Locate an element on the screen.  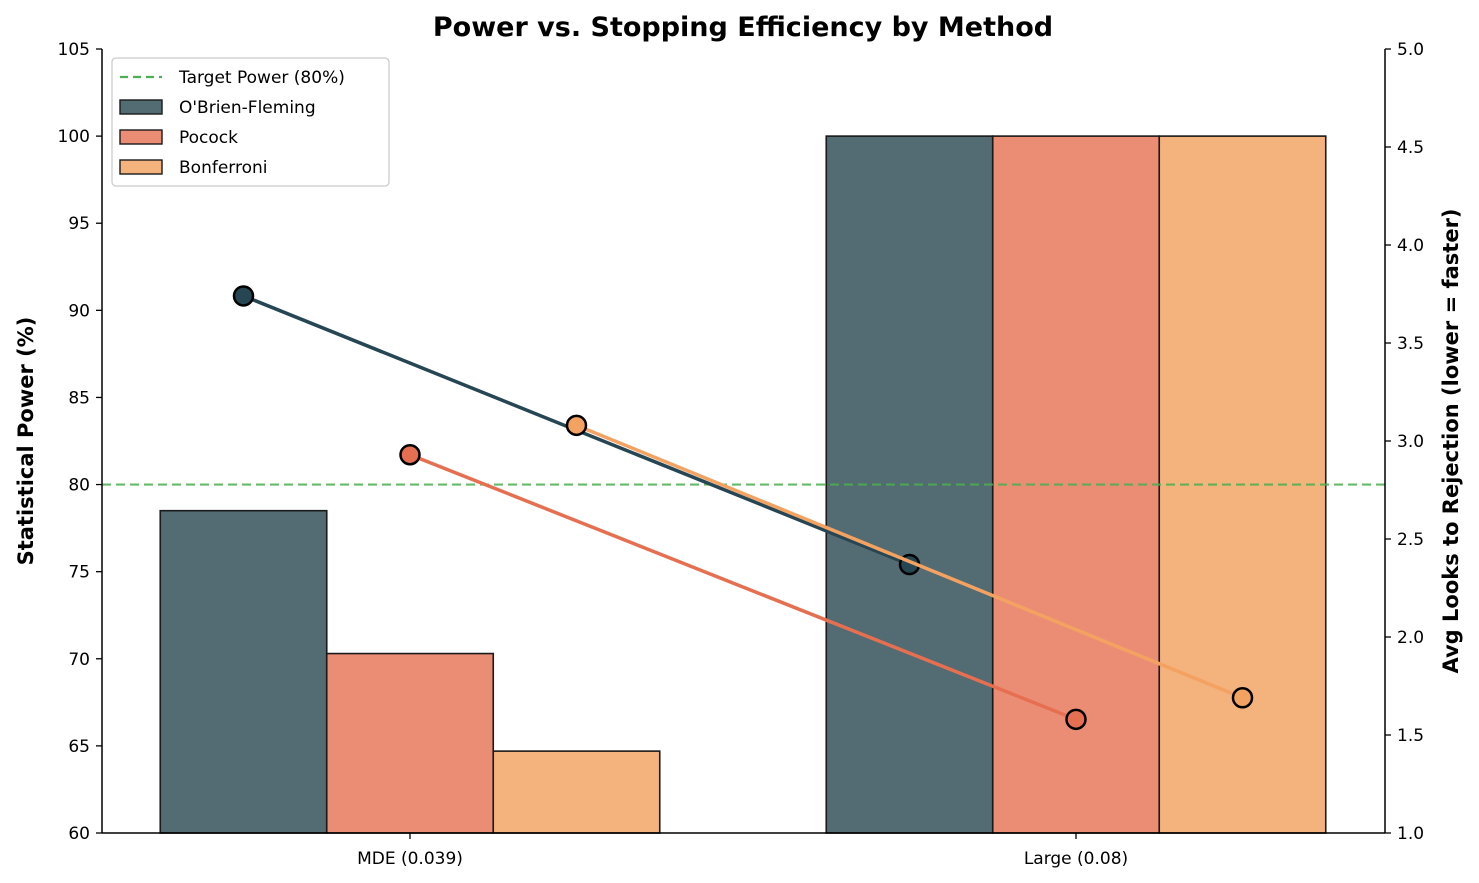
y-tick-label: 60 is located at coordinates (79, 834).